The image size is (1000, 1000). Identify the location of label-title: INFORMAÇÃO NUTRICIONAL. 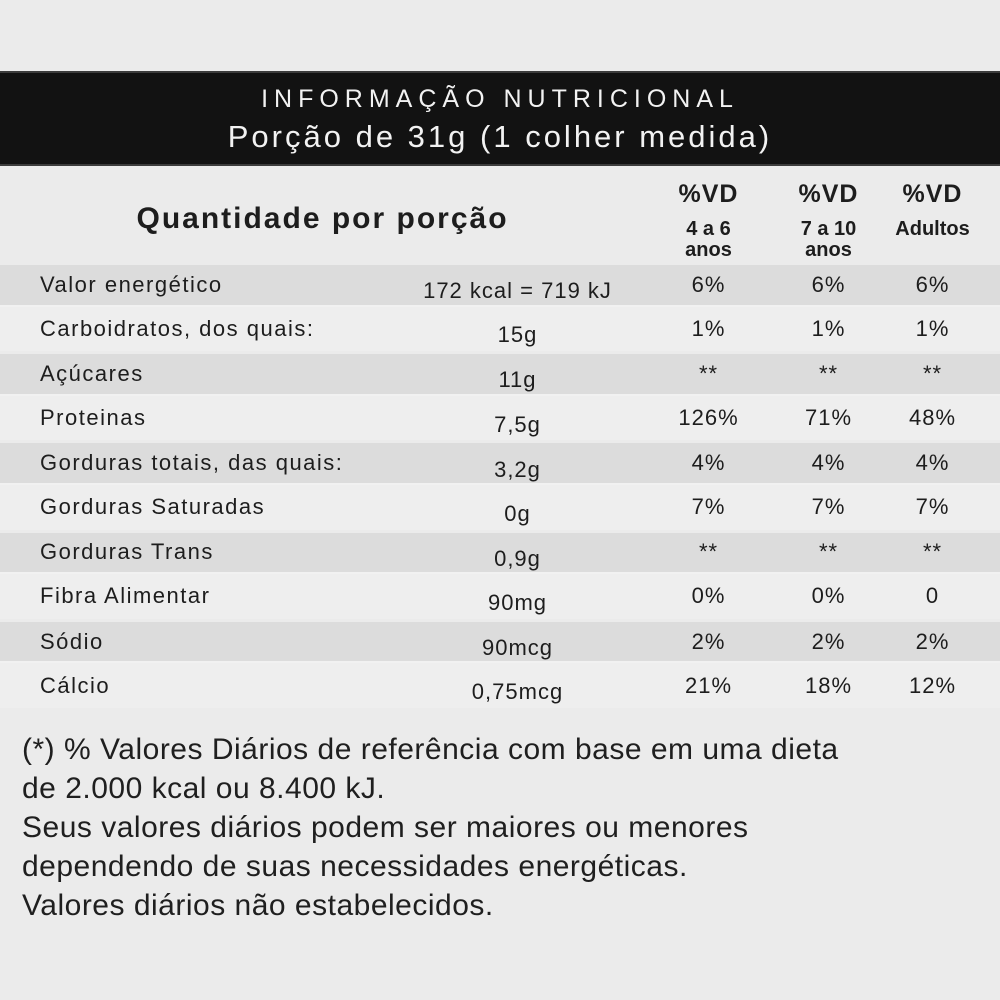
(500, 99).